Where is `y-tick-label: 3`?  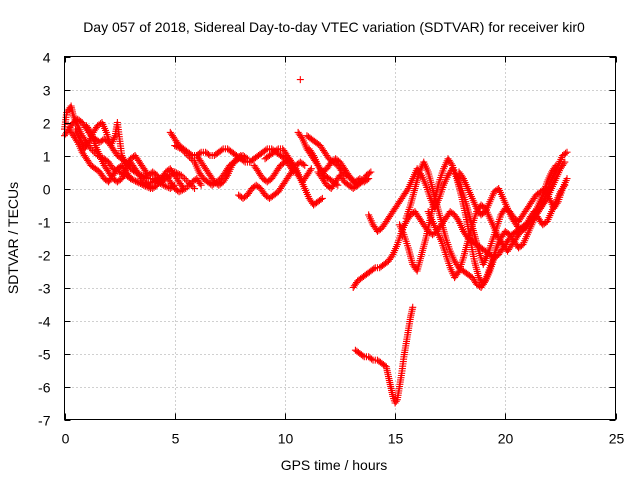
y-tick-label: 3 is located at coordinates (47, 91).